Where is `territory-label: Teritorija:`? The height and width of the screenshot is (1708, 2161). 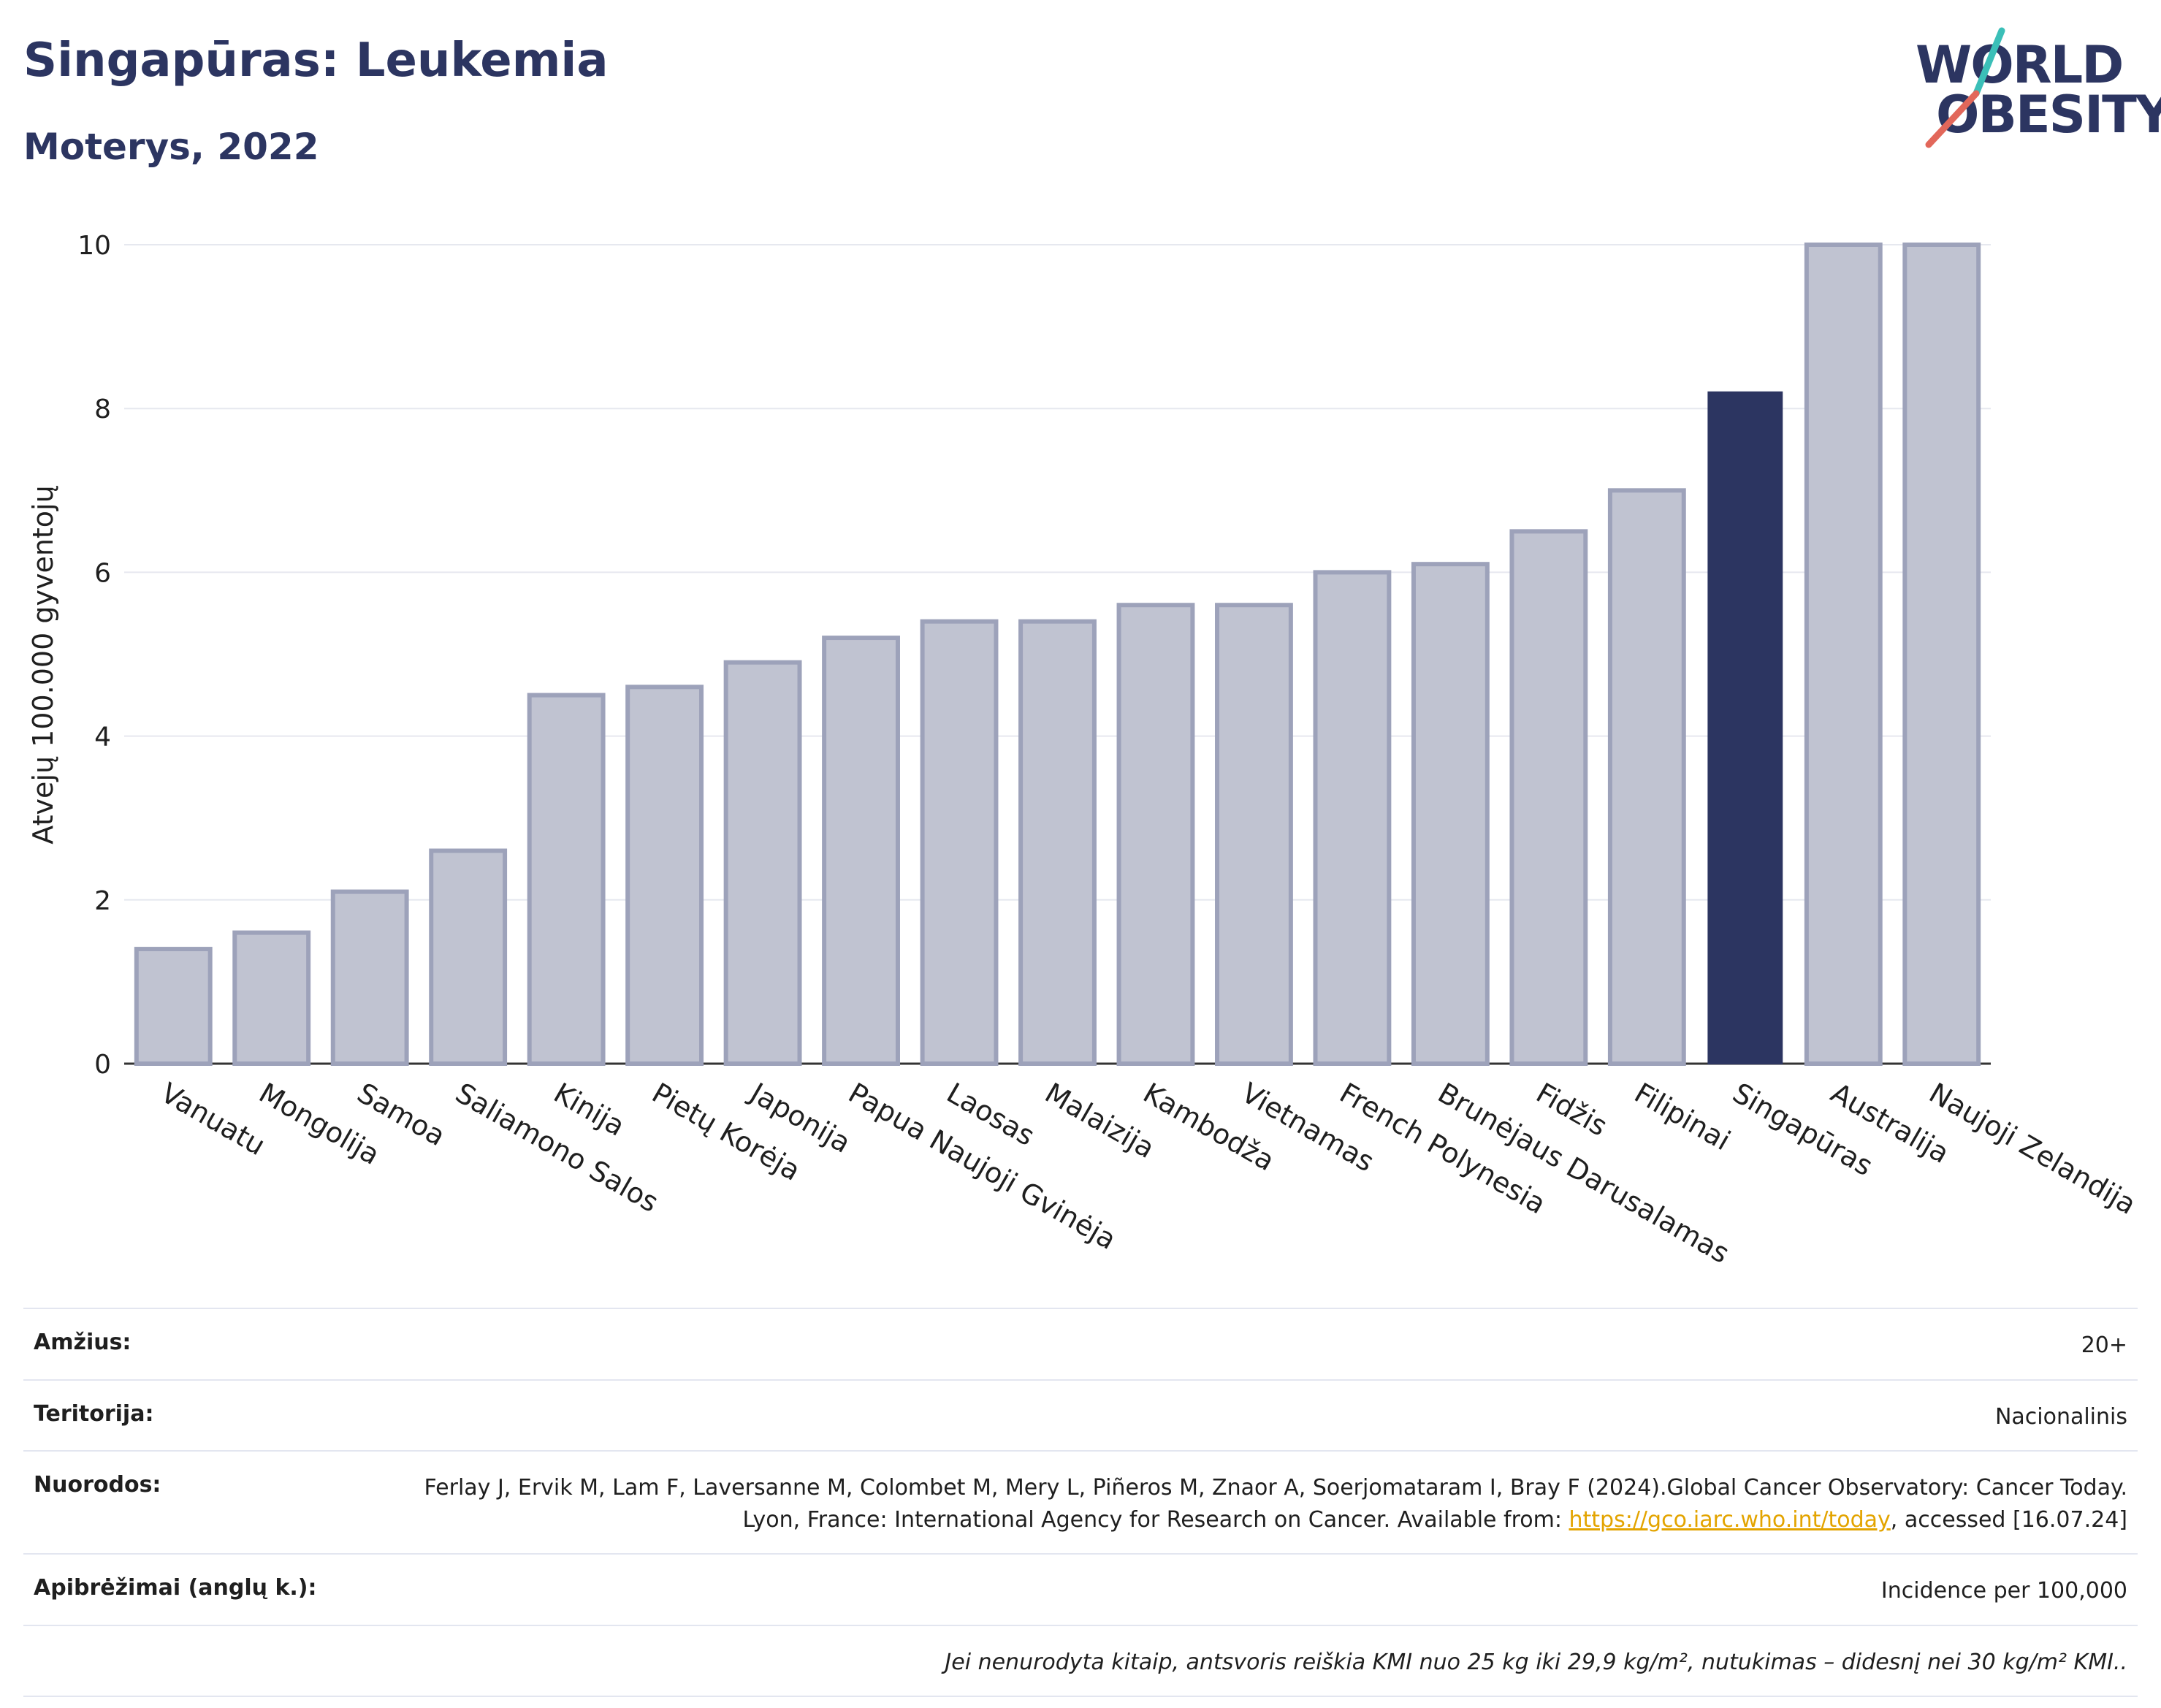 territory-label: Teritorija: is located at coordinates (94, 1413).